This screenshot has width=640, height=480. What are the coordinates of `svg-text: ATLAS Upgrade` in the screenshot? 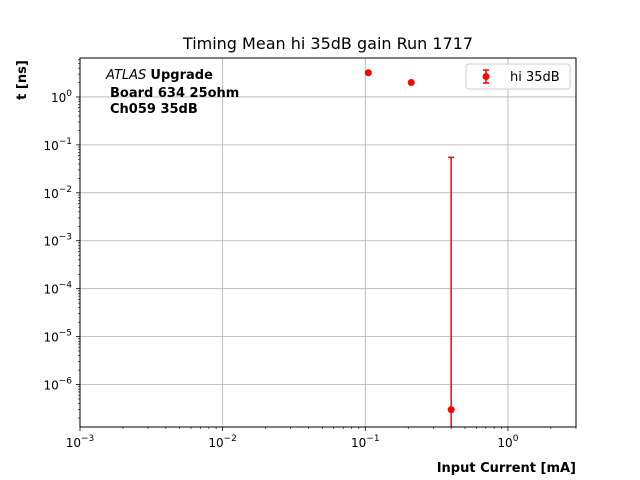 It's located at (159, 75).